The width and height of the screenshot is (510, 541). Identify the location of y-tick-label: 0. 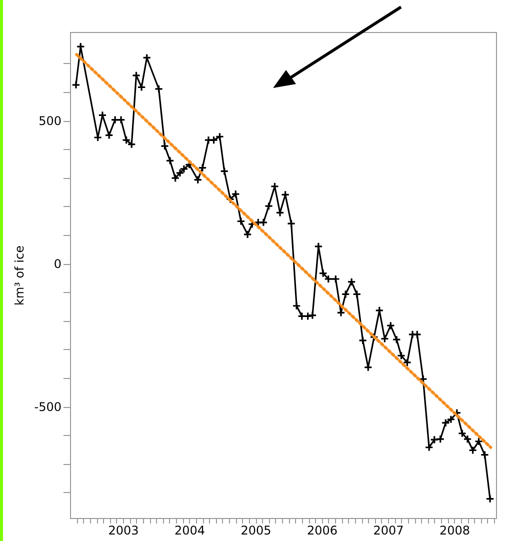
(58, 264).